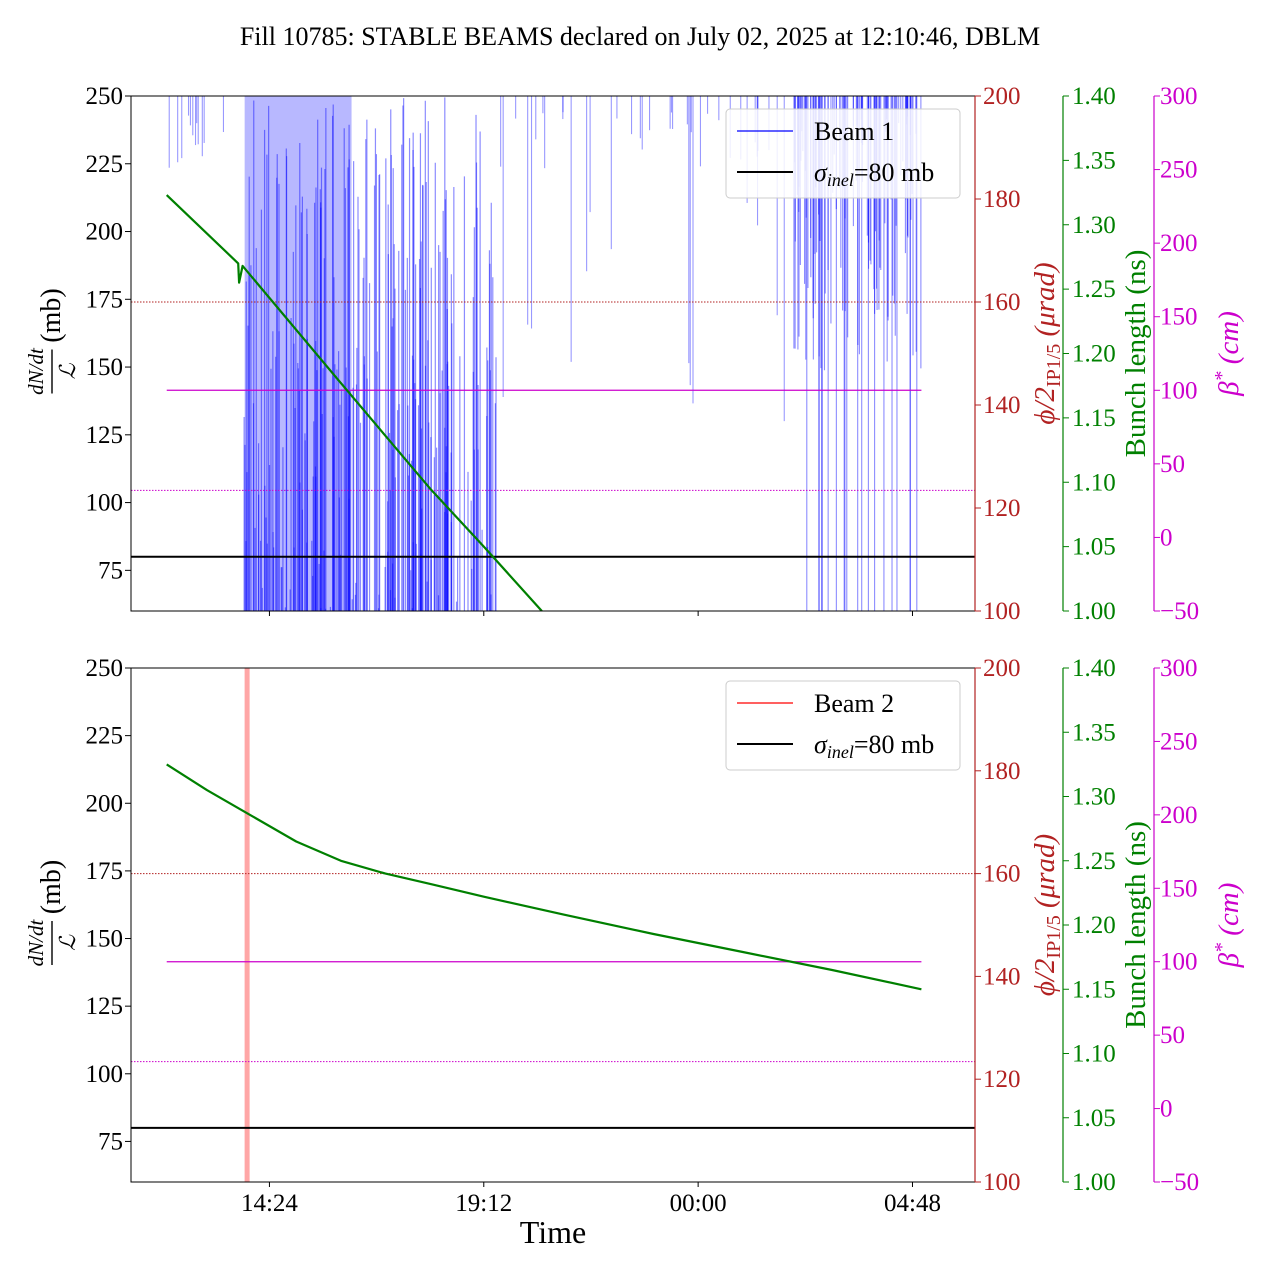  I want to click on x-axis-tick-label: 00:00, so click(698, 1203).